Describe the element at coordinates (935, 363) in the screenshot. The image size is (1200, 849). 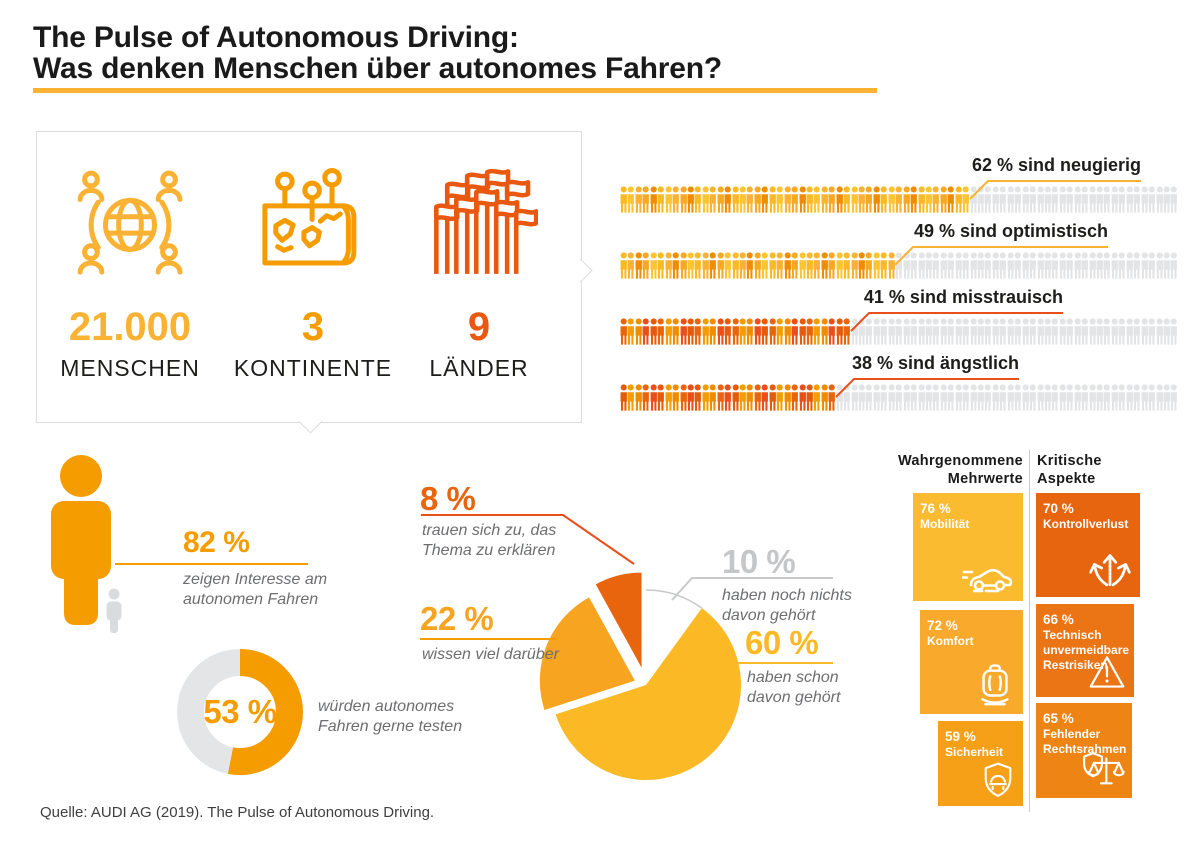
I see `row-label-aengstlich: 38 % sind ängstlich` at that location.